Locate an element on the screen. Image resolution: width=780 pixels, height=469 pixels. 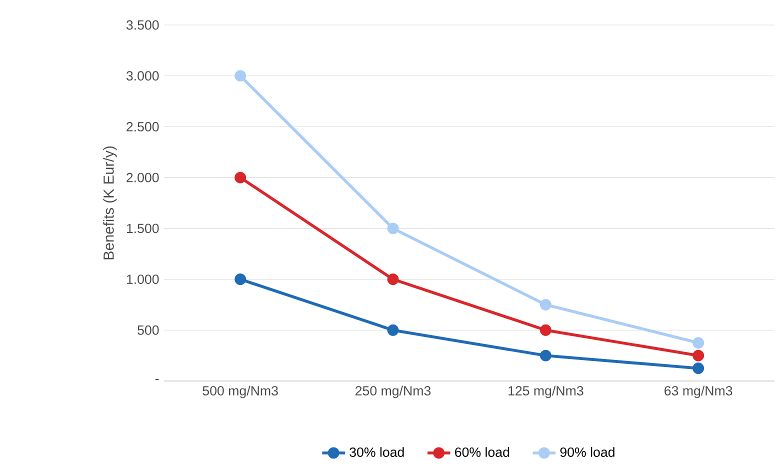
legend-label: 60% load is located at coordinates (482, 452).